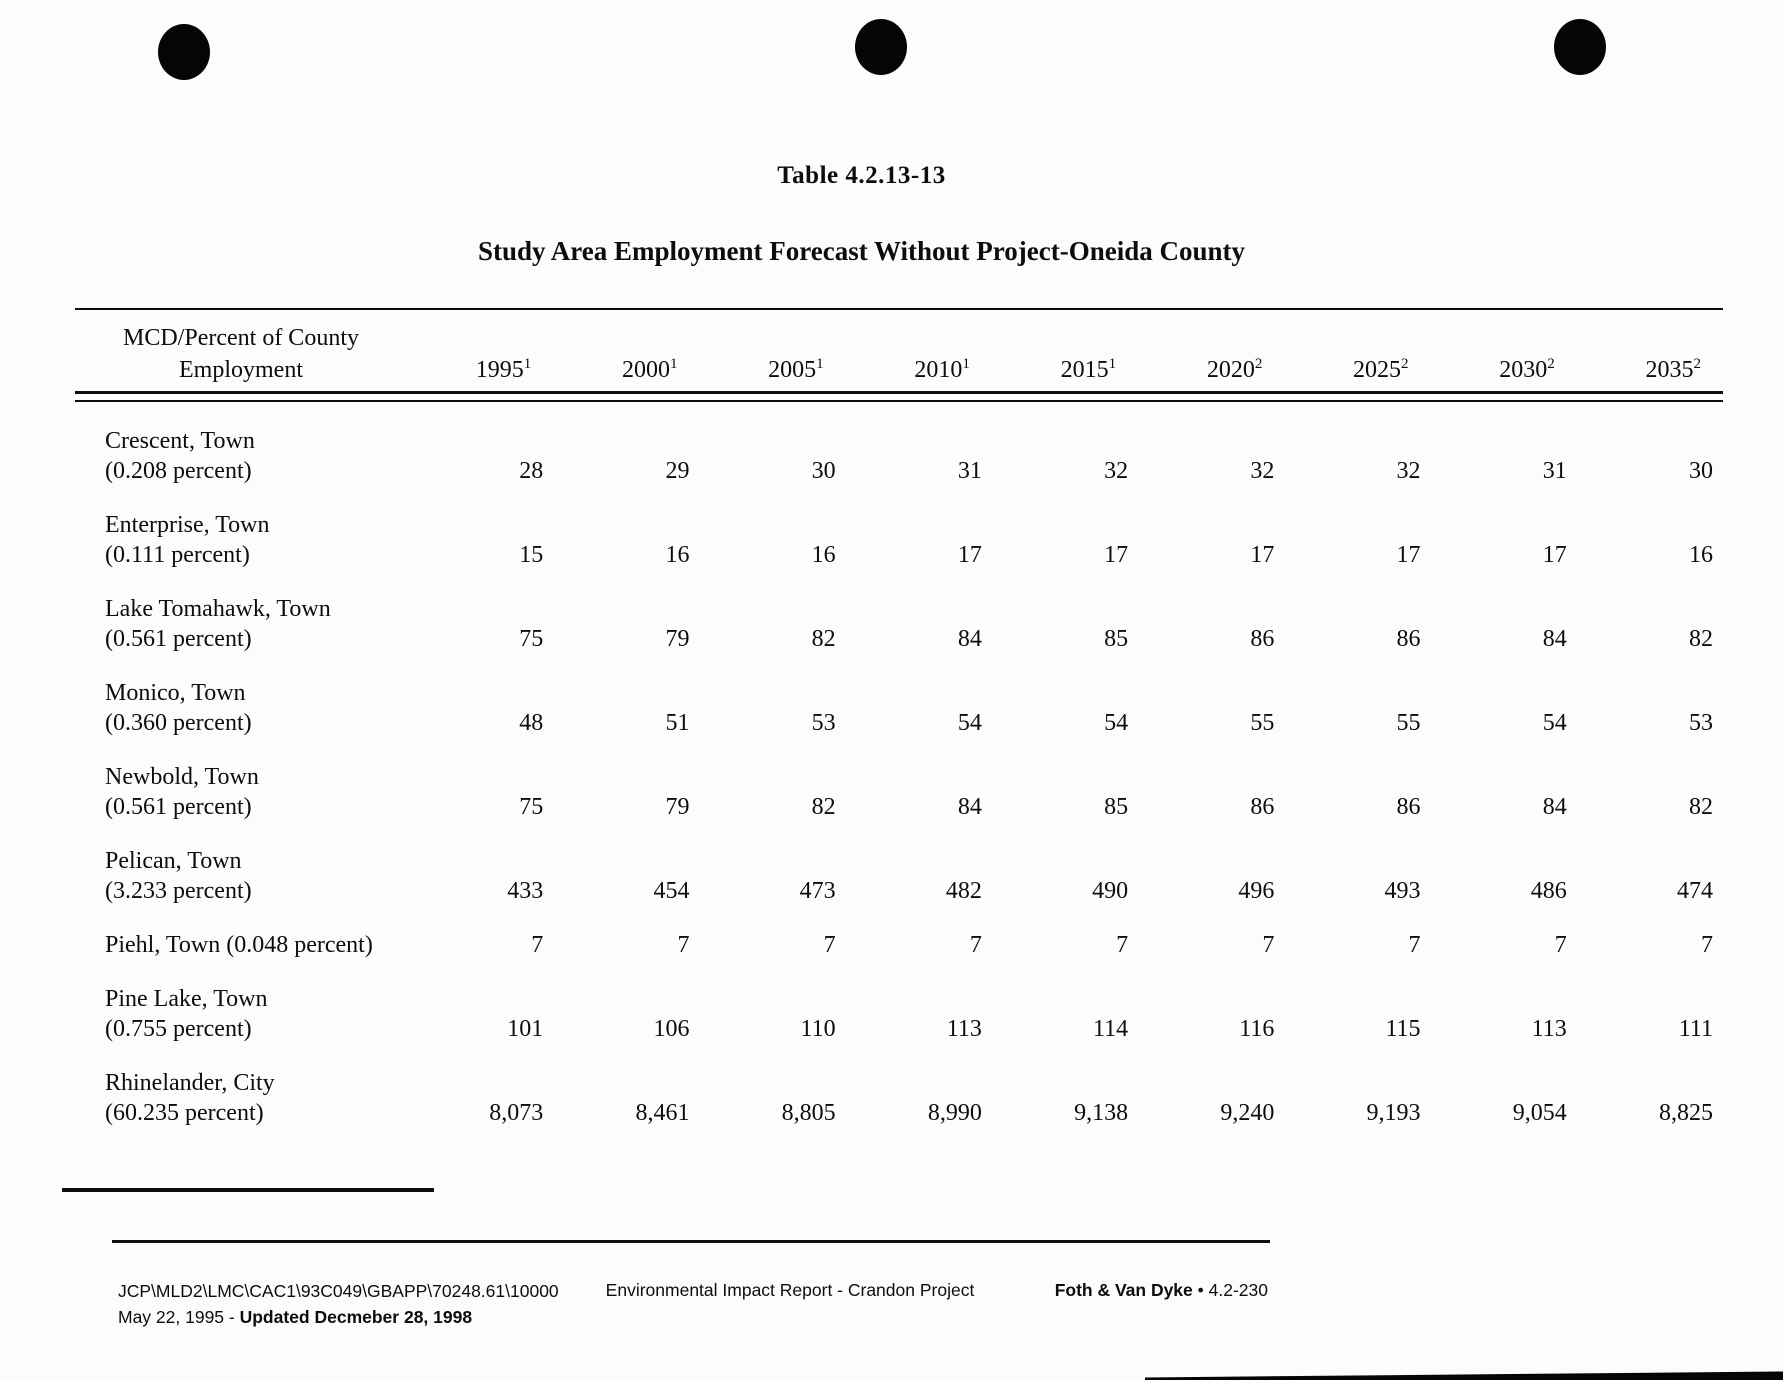  I want to click on mcd-name: Newbold, Town, so click(182, 777).